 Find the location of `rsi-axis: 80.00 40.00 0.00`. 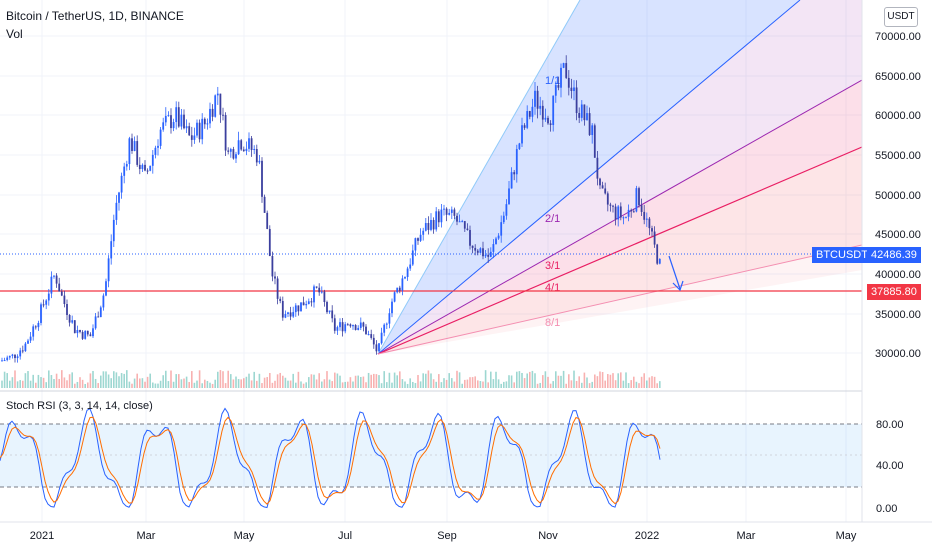

rsi-axis: 80.00 40.00 0.00 is located at coordinates (890, 467).